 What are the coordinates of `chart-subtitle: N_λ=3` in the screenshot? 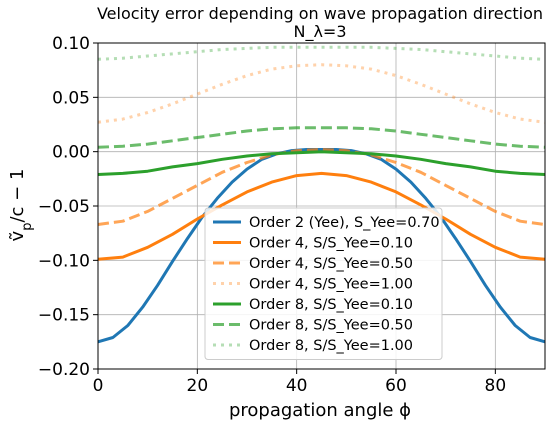 It's located at (319, 32).